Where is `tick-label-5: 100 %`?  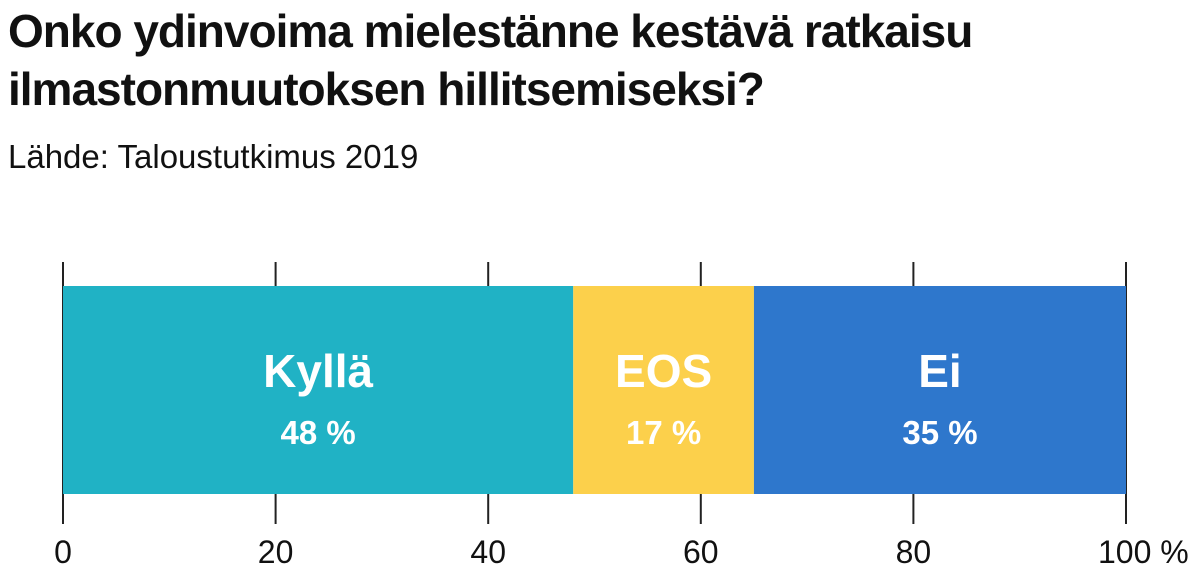 tick-label-5: 100 % is located at coordinates (1143, 552).